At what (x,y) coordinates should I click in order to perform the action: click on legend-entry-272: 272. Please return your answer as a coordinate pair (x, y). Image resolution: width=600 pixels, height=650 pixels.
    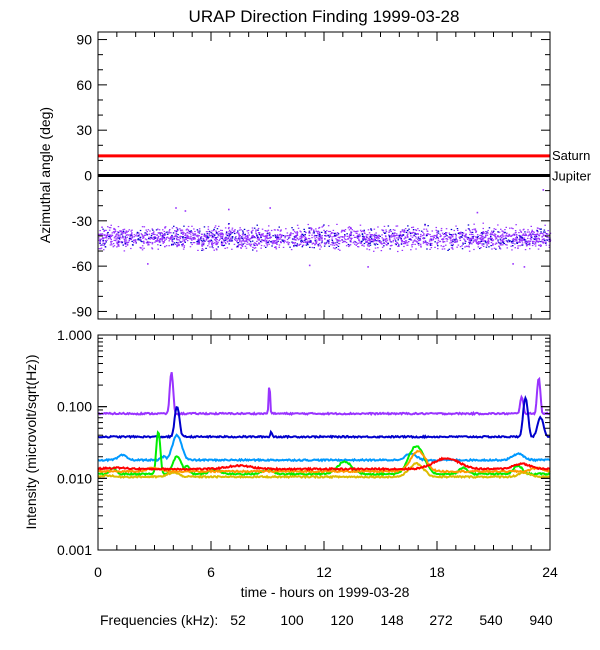
    Looking at the image, I should click on (441, 620).